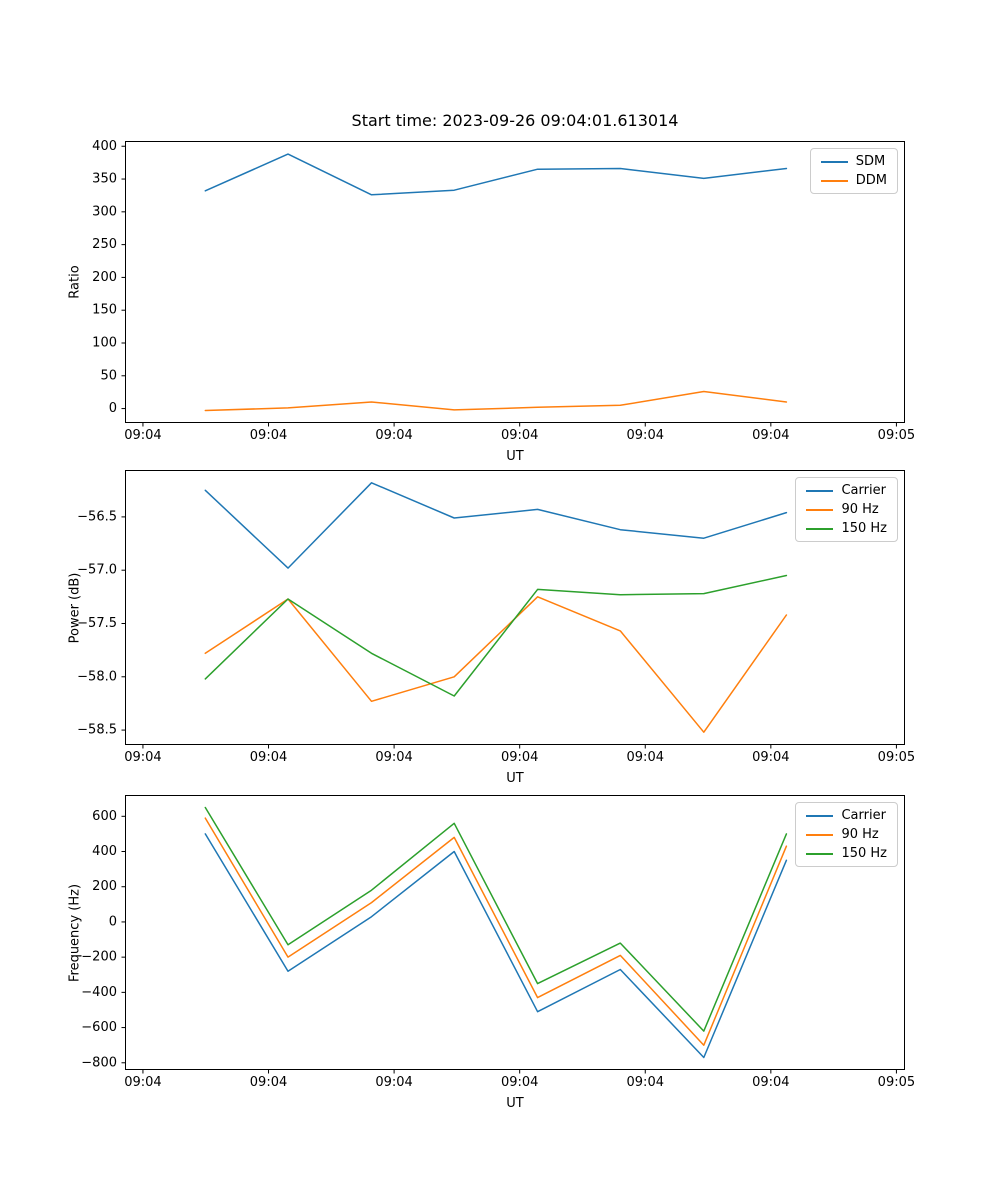 This screenshot has height=1200, width=1000. Describe the element at coordinates (108, 375) in the screenshot. I see `y-tick-label: 50` at that location.